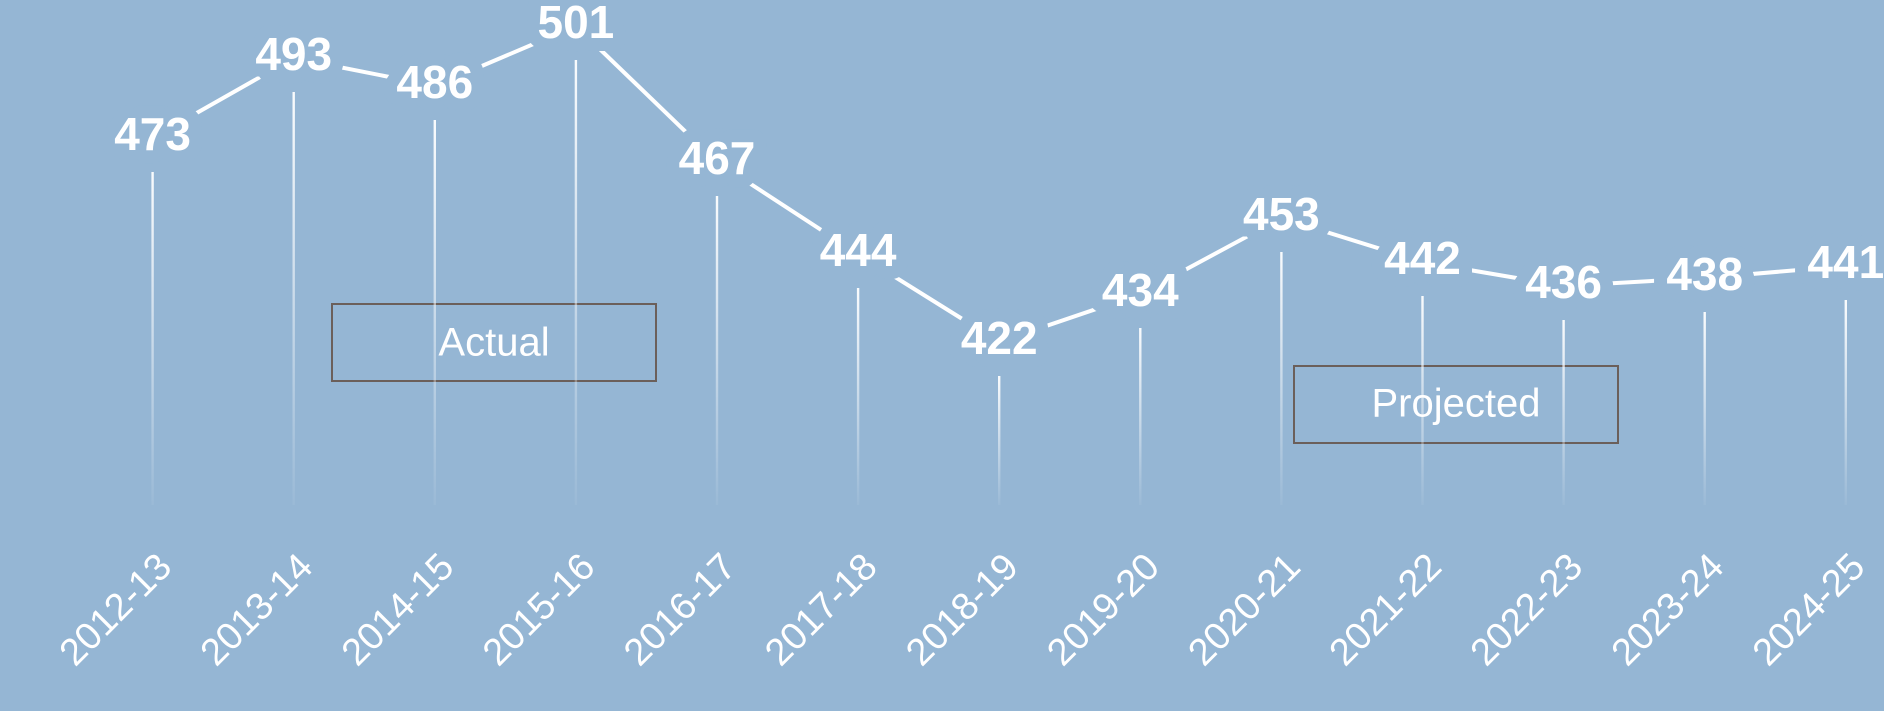  What do you see at coordinates (999, 338) in the screenshot?
I see `data-label: 422` at bounding box center [999, 338].